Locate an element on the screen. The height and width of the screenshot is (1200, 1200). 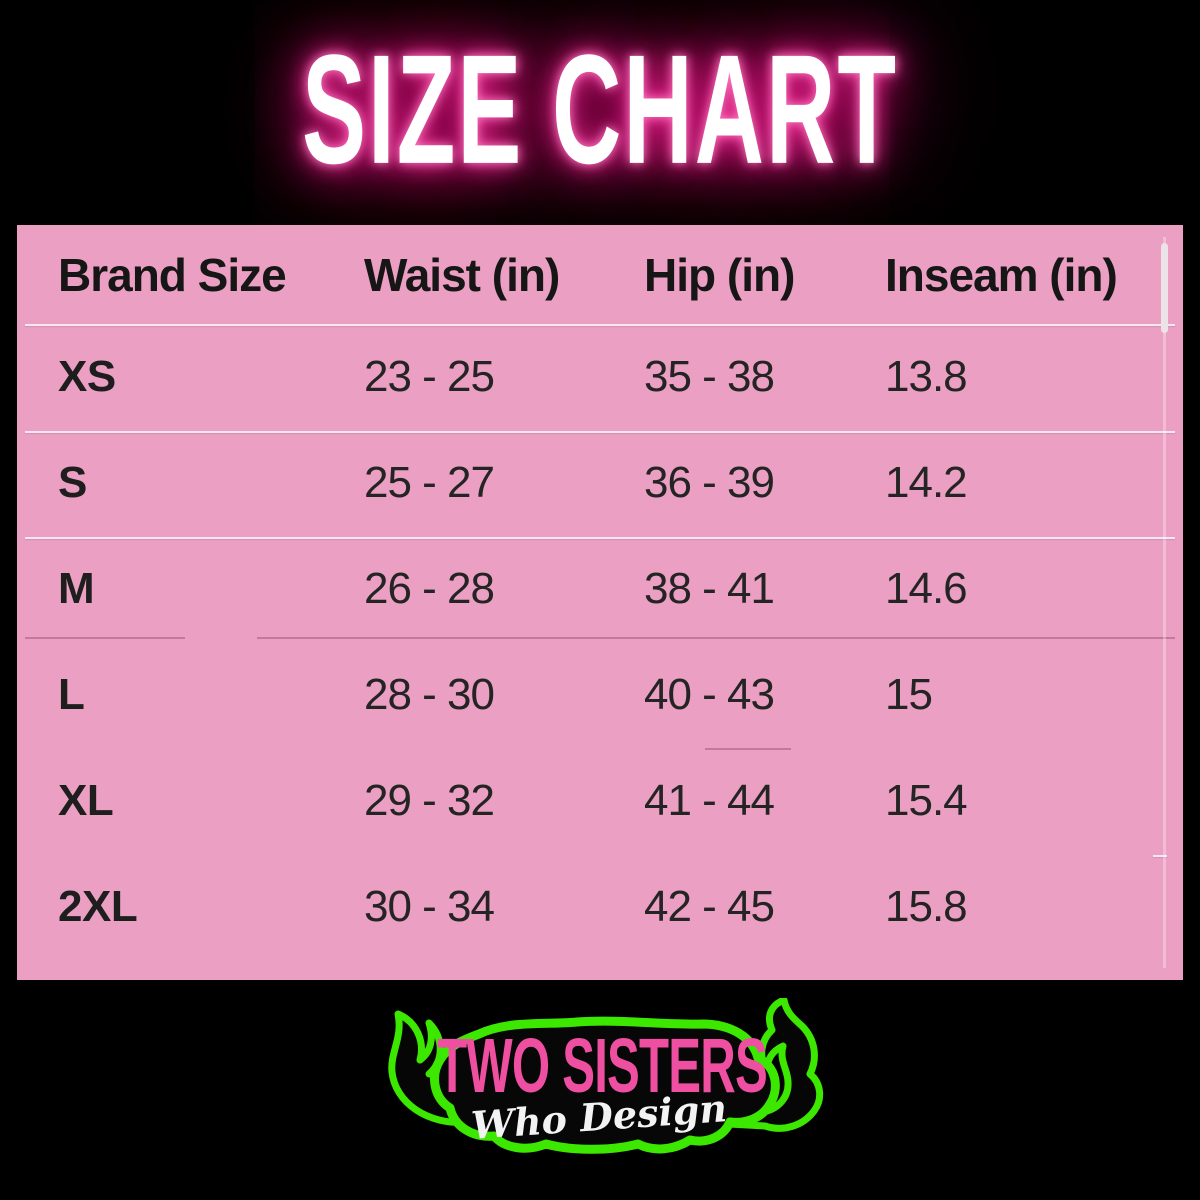
table-row: M 26 - 28 38 - 41 14.6 is located at coordinates (600, 589).